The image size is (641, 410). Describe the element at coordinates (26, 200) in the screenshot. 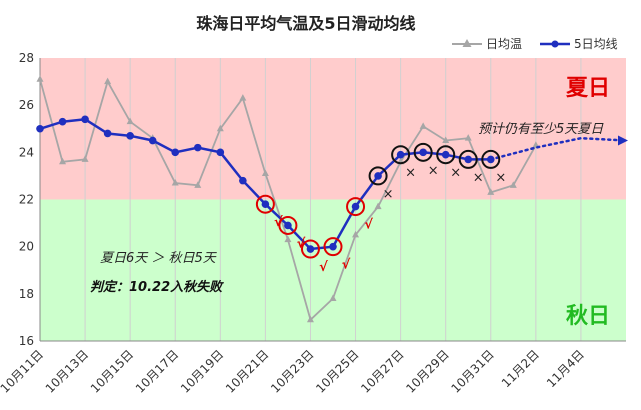

I see `y-tick-label-3: 22` at that location.